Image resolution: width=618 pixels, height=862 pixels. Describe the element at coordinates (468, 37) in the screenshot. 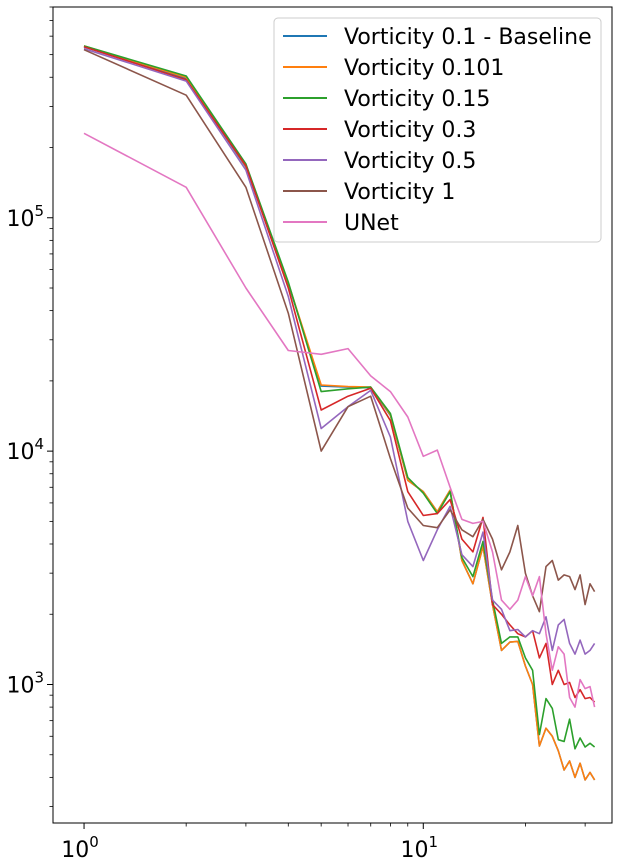

I see `legend-label-0: Vorticity 0.1 - Baseline` at that location.